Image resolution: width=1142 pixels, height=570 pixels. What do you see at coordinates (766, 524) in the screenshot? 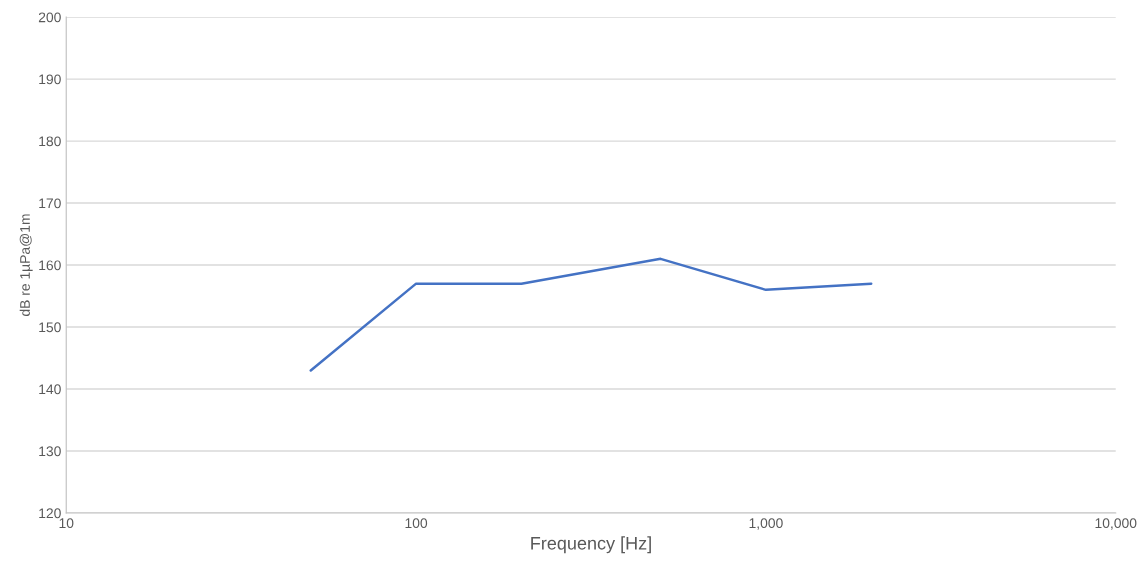
I see `x-tick-label: 1,000` at bounding box center [766, 524].